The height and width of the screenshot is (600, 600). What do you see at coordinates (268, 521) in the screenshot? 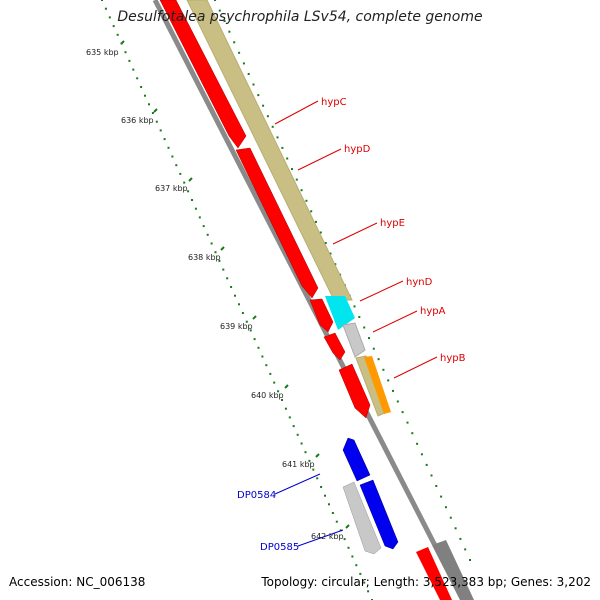
I see `reverse-gene-labels: DP0584 DP0585` at bounding box center [268, 521].